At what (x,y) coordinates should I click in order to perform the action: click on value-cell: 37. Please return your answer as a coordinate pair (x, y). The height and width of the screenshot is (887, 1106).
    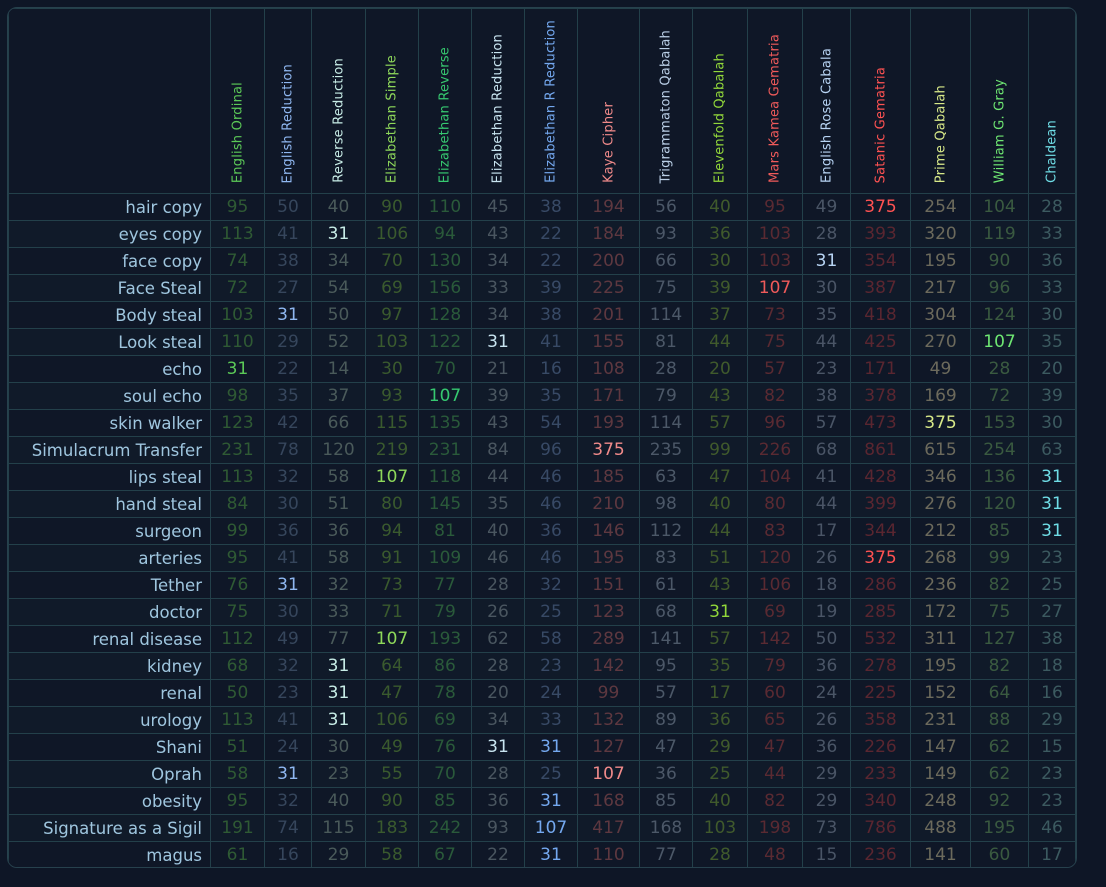
    Looking at the image, I should click on (338, 396).